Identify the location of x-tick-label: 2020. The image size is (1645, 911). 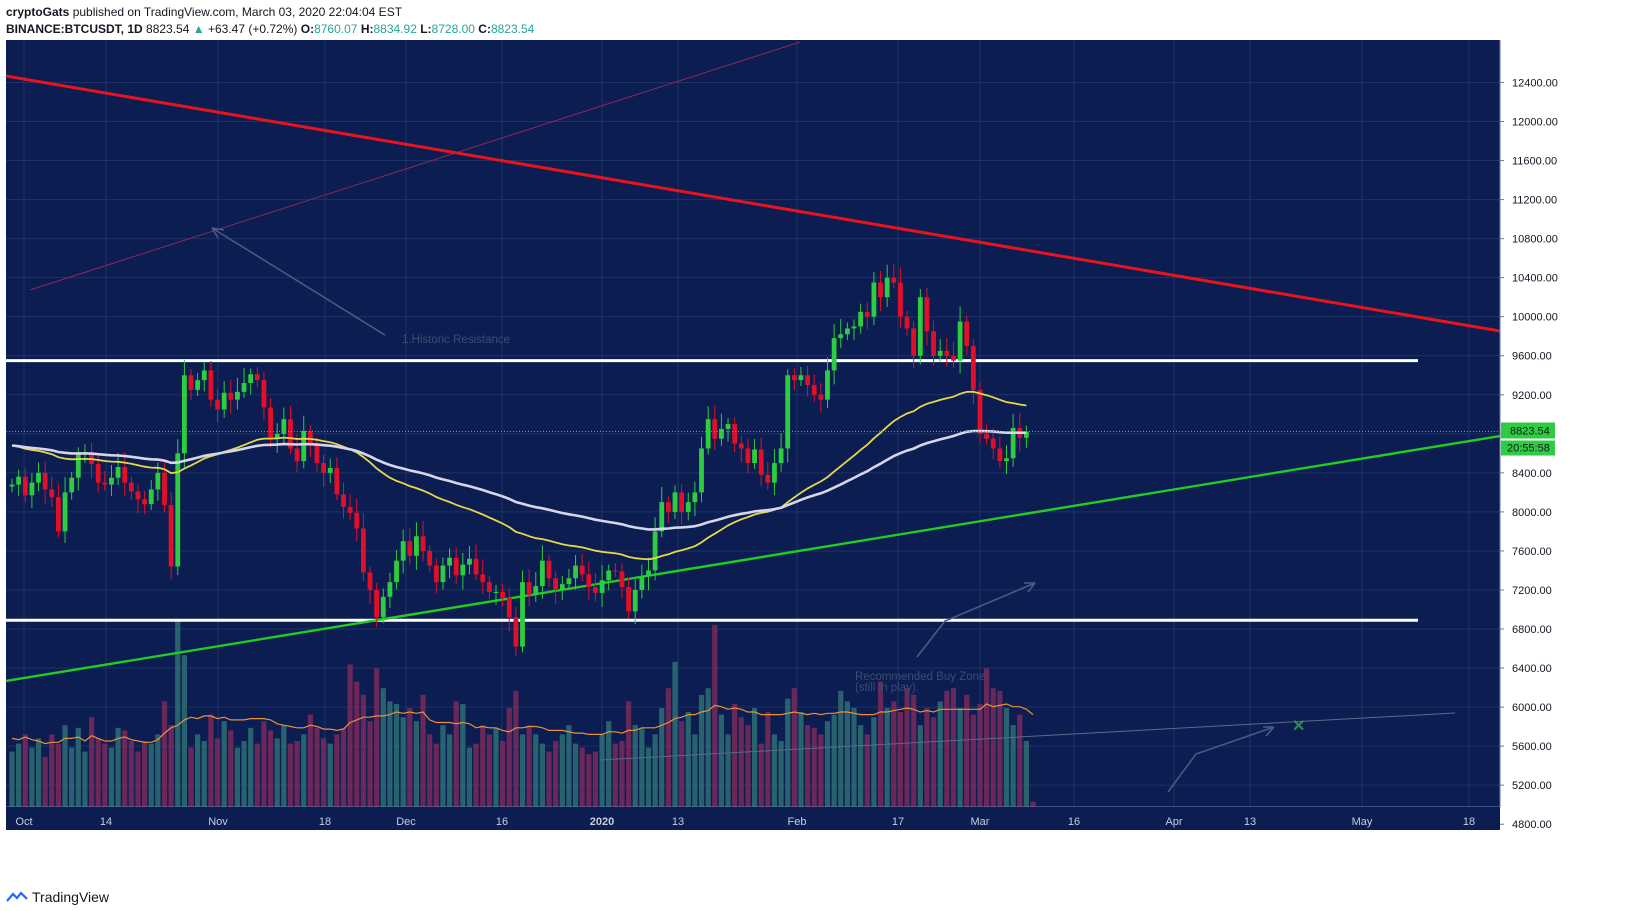
(602, 822).